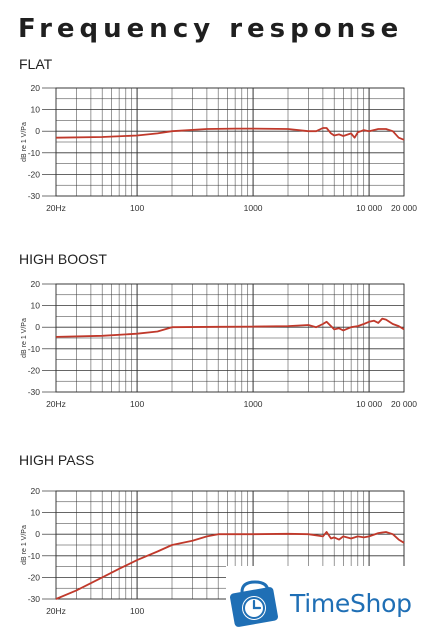  What do you see at coordinates (63, 259) in the screenshot?
I see `chart-title-high-boost: HIGH BOOST` at bounding box center [63, 259].